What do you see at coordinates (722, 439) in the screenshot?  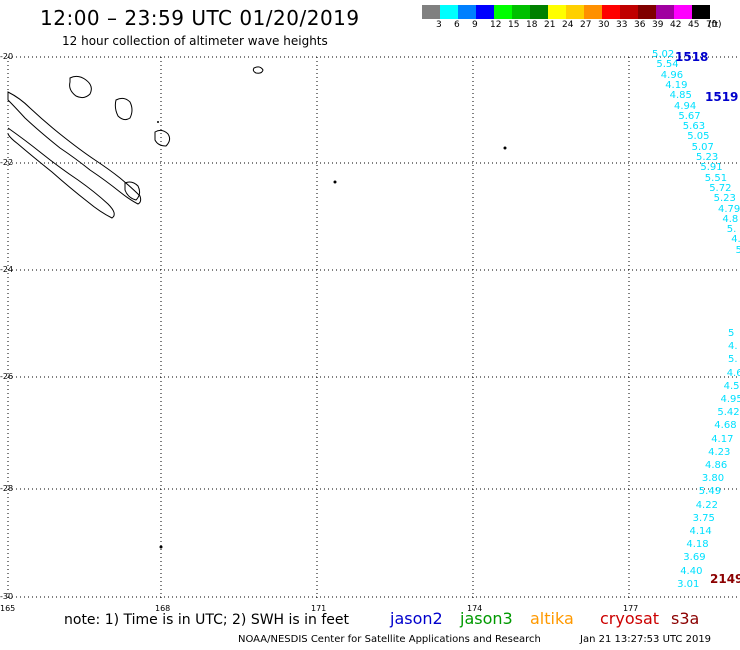 I see `wave-height-point: 4.17` at bounding box center [722, 439].